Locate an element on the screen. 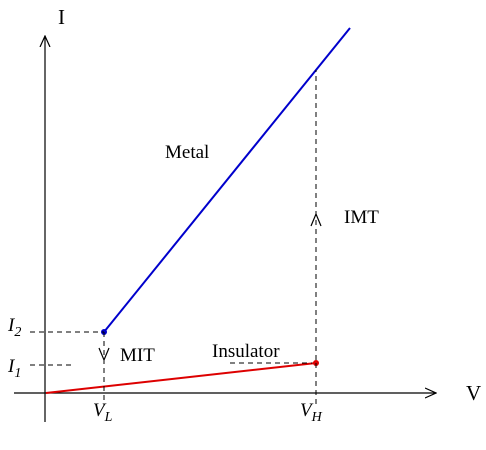 This screenshot has width=486, height=450. v-low-sub: L is located at coordinates (108, 417).